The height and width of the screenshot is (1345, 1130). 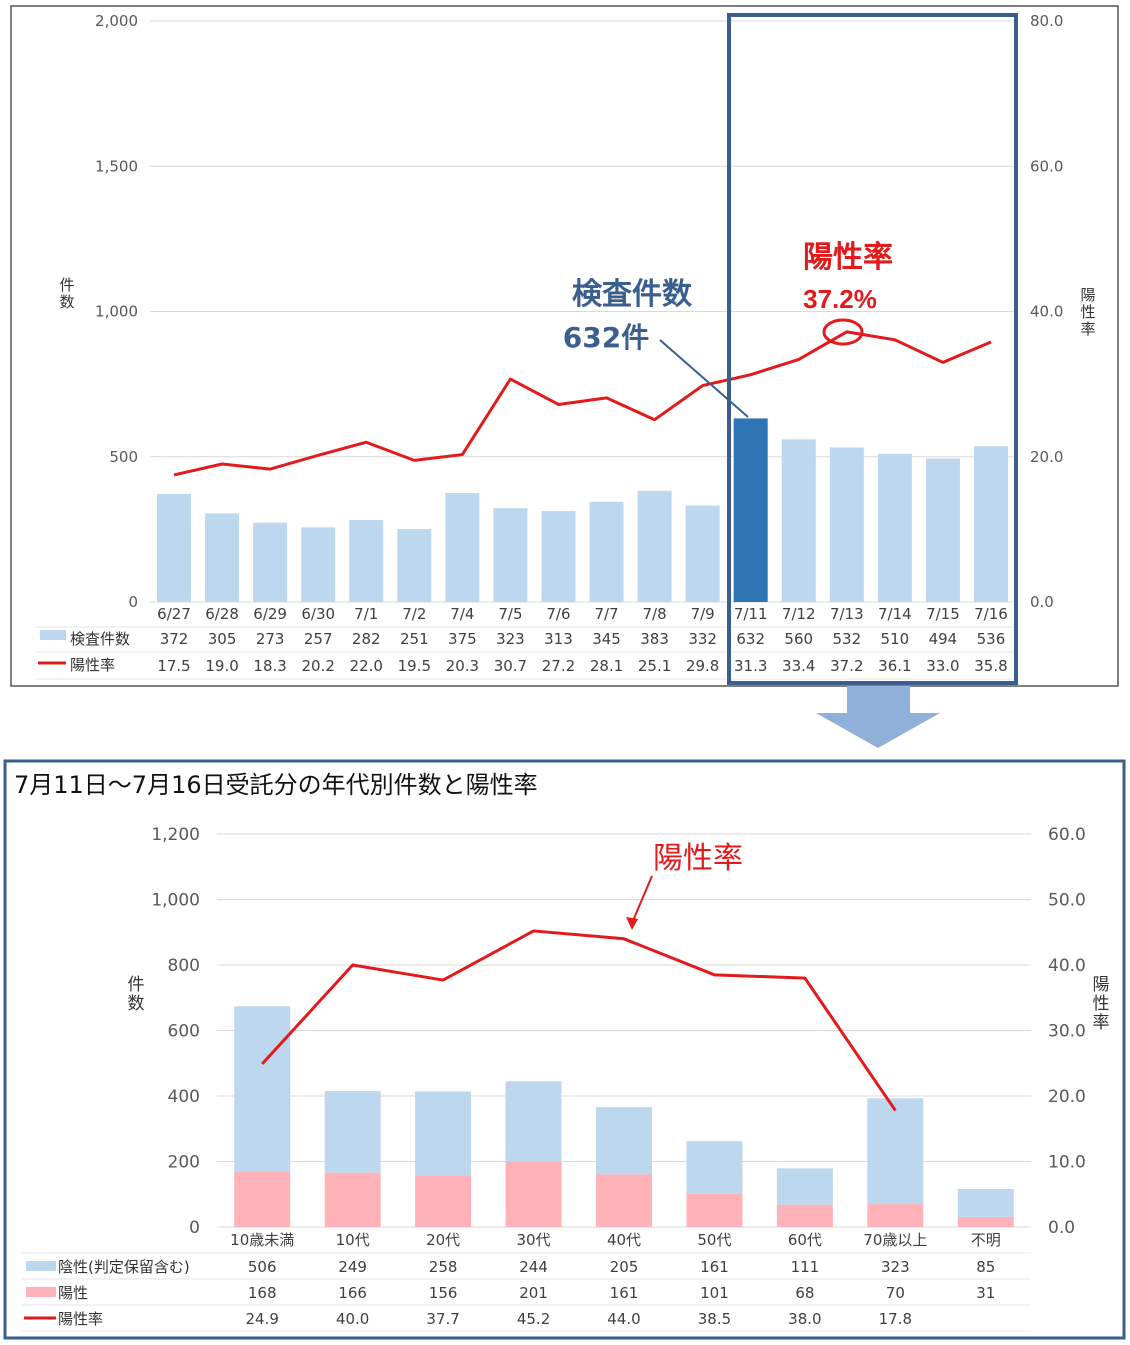 I want to click on left-tick-label: 800, so click(x=184, y=966).